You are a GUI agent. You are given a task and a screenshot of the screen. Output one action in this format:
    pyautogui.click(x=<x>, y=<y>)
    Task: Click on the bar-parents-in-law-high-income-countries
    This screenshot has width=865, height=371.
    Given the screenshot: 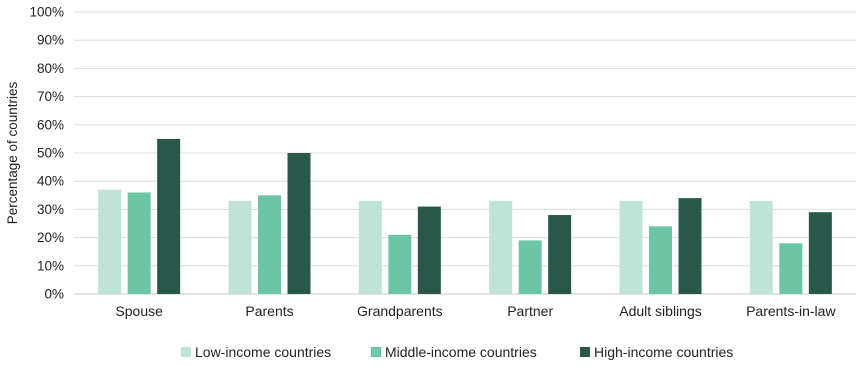 What is the action you would take?
    pyautogui.click(x=820, y=253)
    